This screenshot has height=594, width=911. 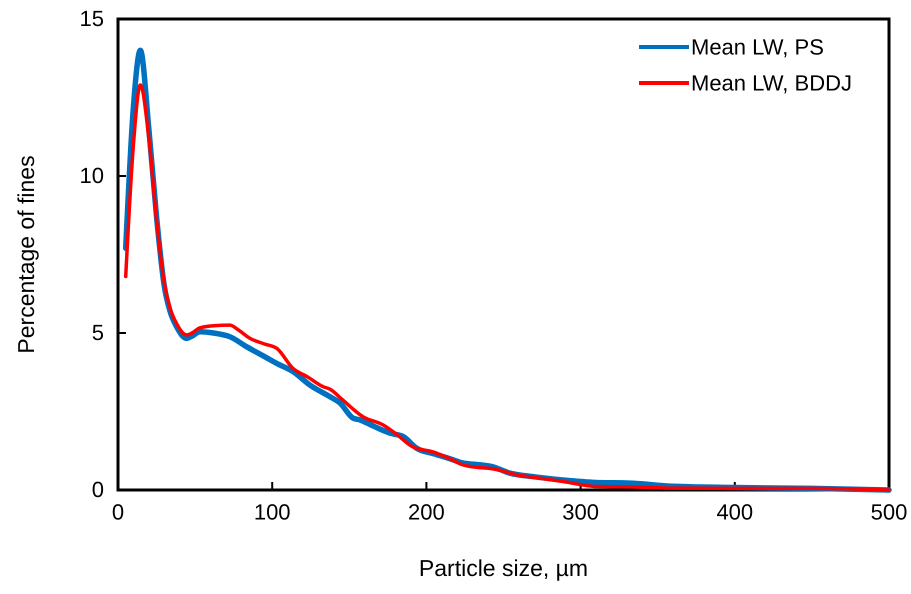 I want to click on legend-label: Mean LW, BDDJ, so click(x=771, y=83).